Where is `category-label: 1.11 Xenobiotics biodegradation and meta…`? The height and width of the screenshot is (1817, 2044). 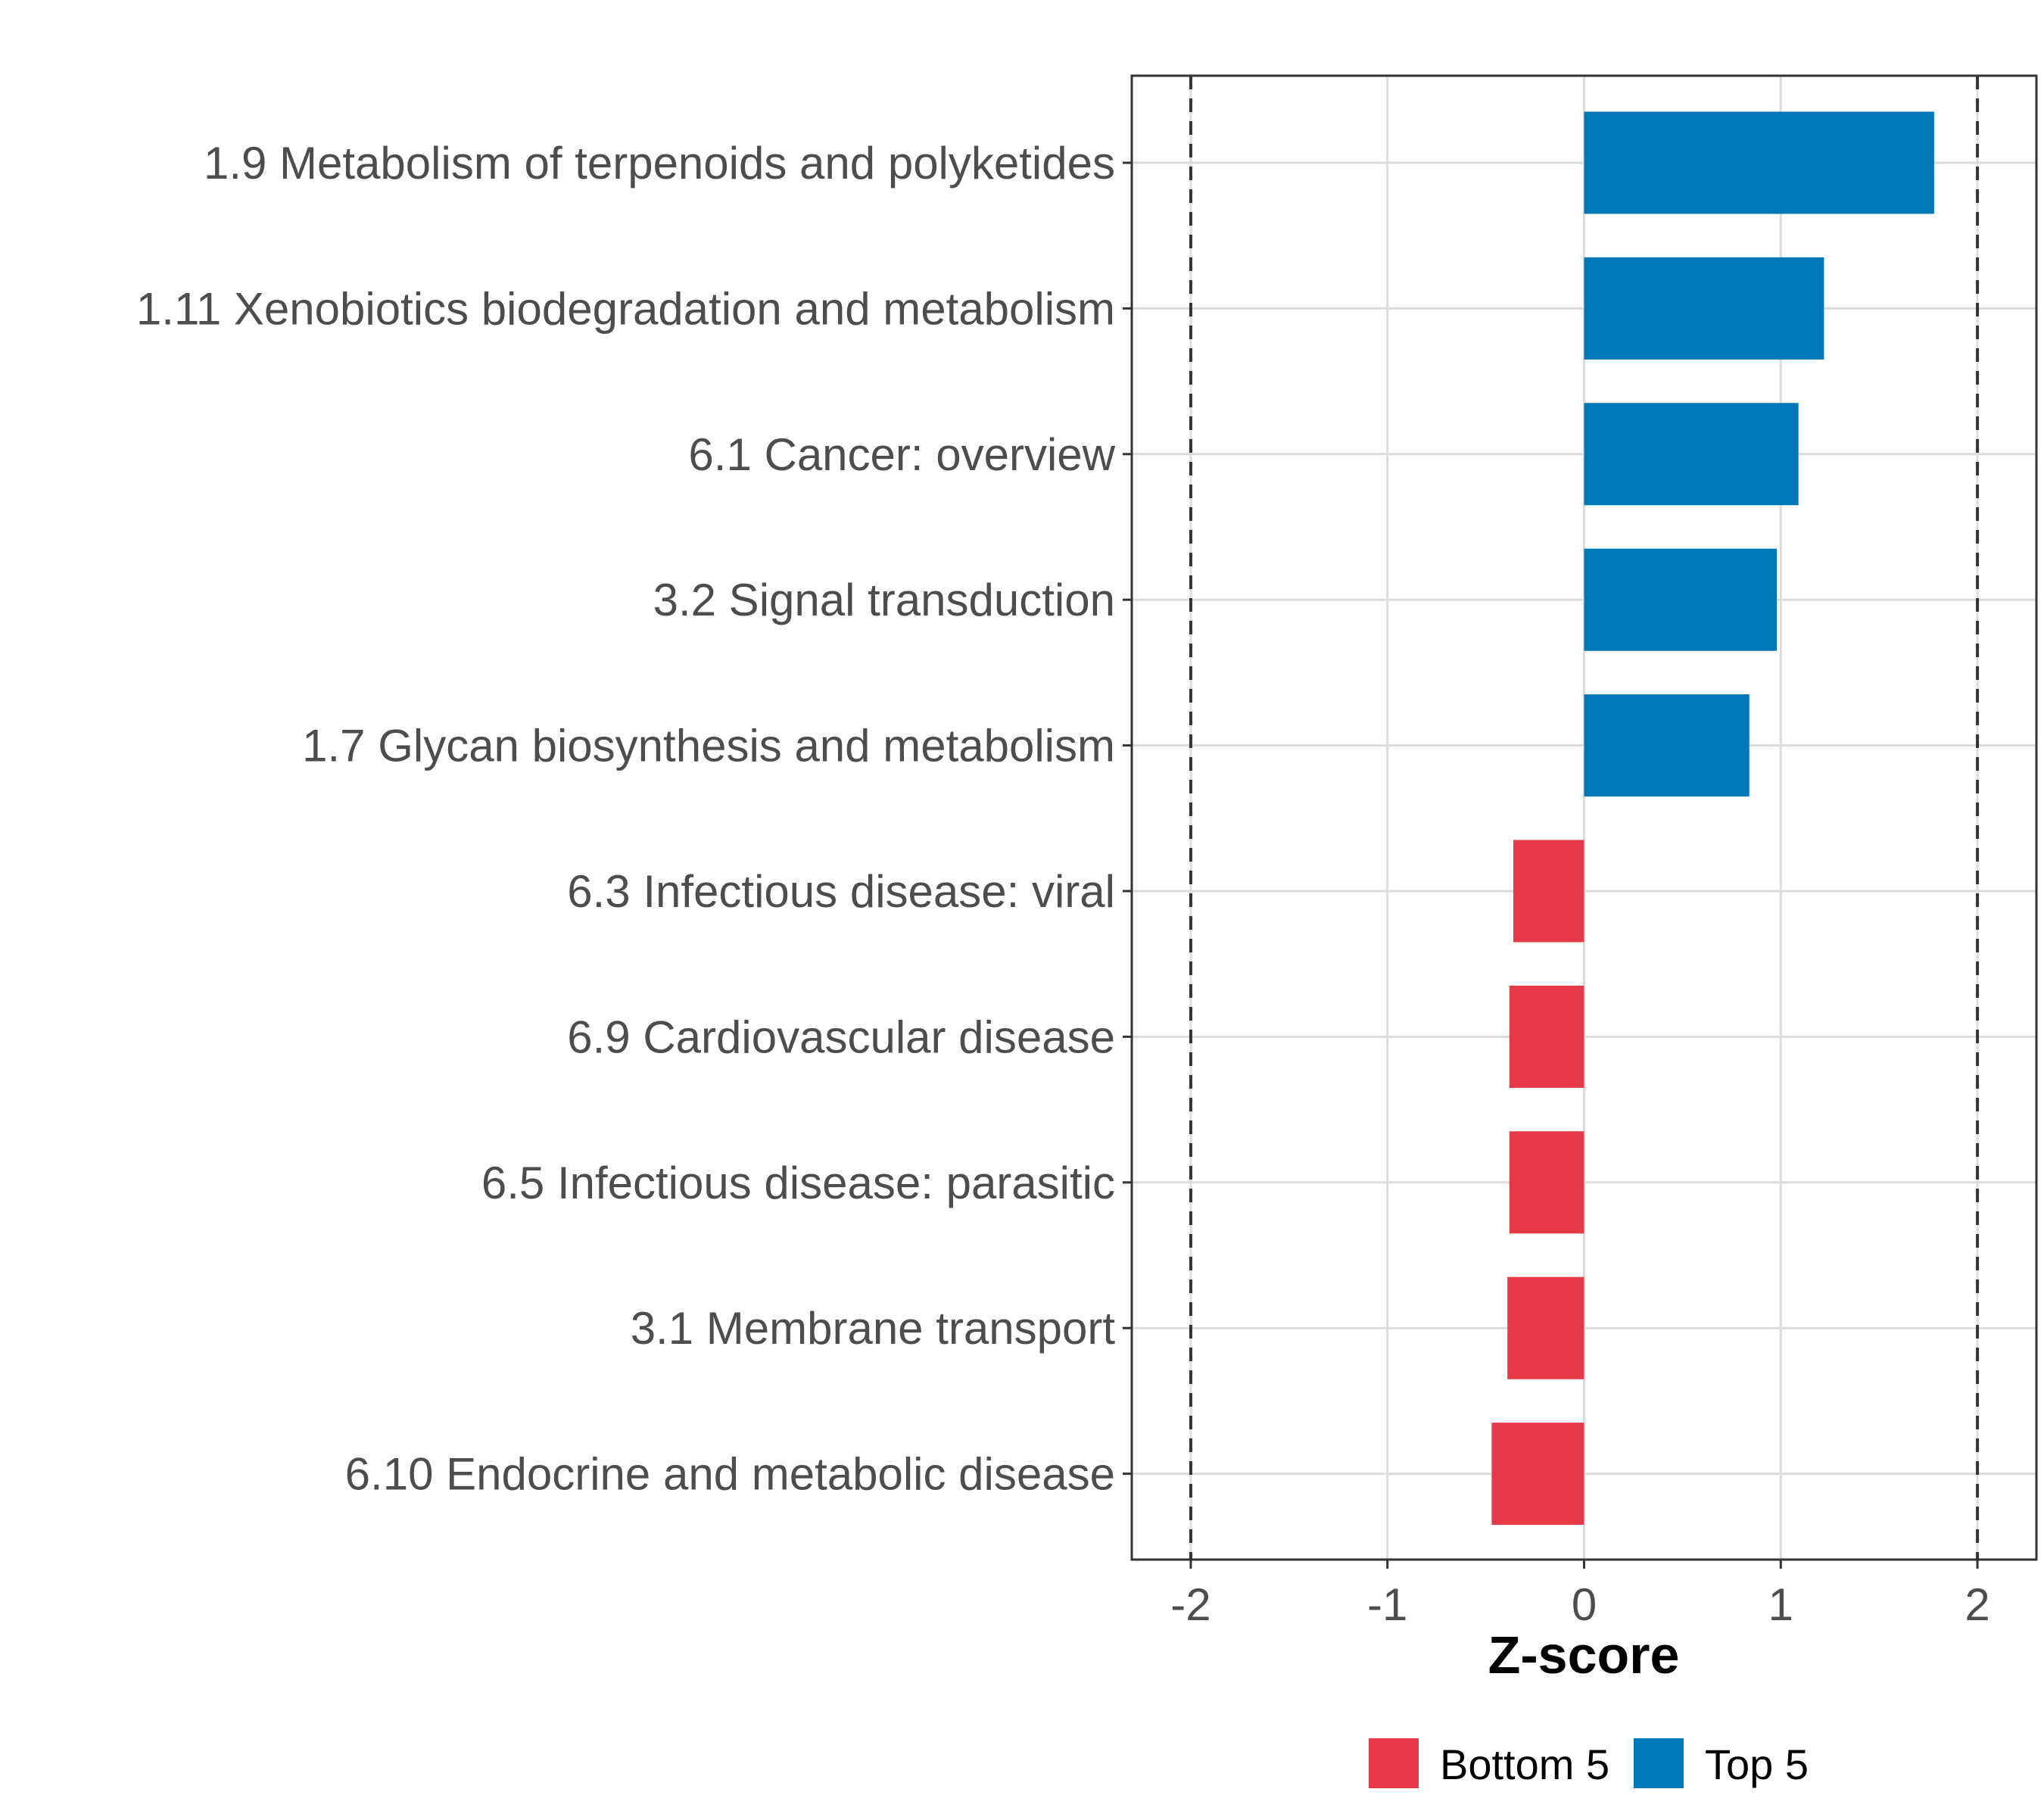
category-label: 1.11 Xenobiotics biodegradation and meta… is located at coordinates (625, 308).